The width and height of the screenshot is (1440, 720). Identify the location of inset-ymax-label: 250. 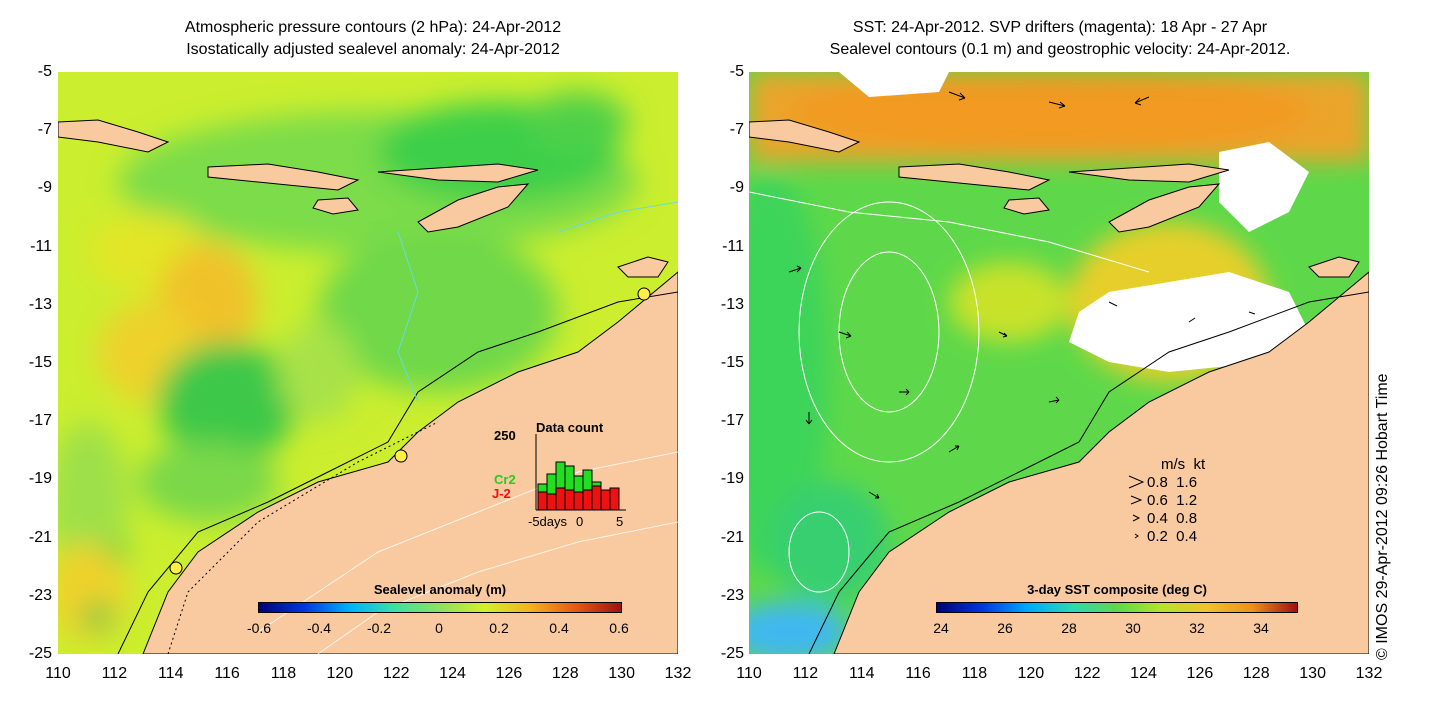
(505, 435).